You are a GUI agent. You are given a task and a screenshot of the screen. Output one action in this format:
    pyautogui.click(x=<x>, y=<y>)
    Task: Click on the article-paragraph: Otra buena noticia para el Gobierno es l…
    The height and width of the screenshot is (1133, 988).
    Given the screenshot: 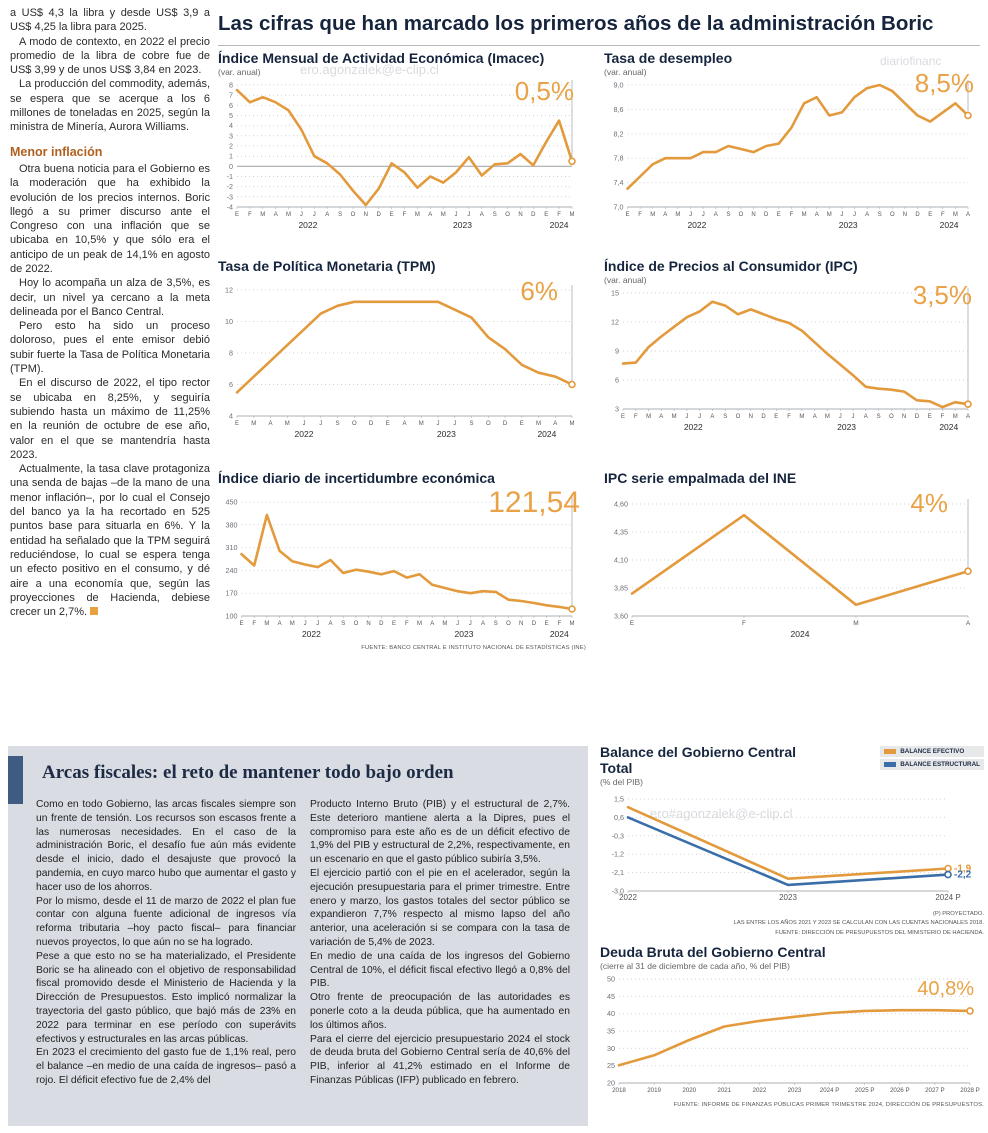 What is the action you would take?
    pyautogui.click(x=110, y=218)
    